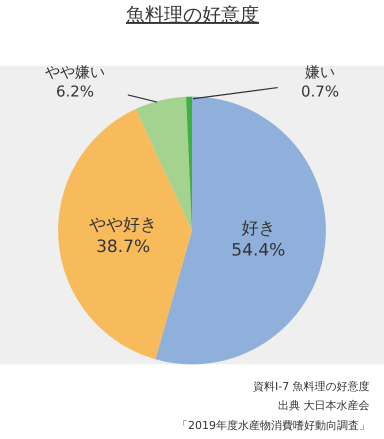  I want to click on slice-label: やや好き, so click(123, 224).